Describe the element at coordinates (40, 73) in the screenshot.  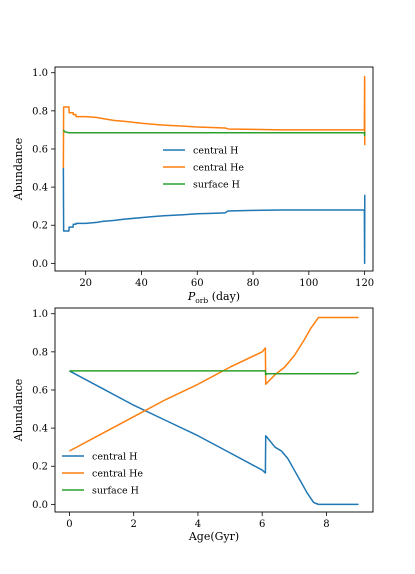
I see `top-y-tick-label: 1.0` at that location.